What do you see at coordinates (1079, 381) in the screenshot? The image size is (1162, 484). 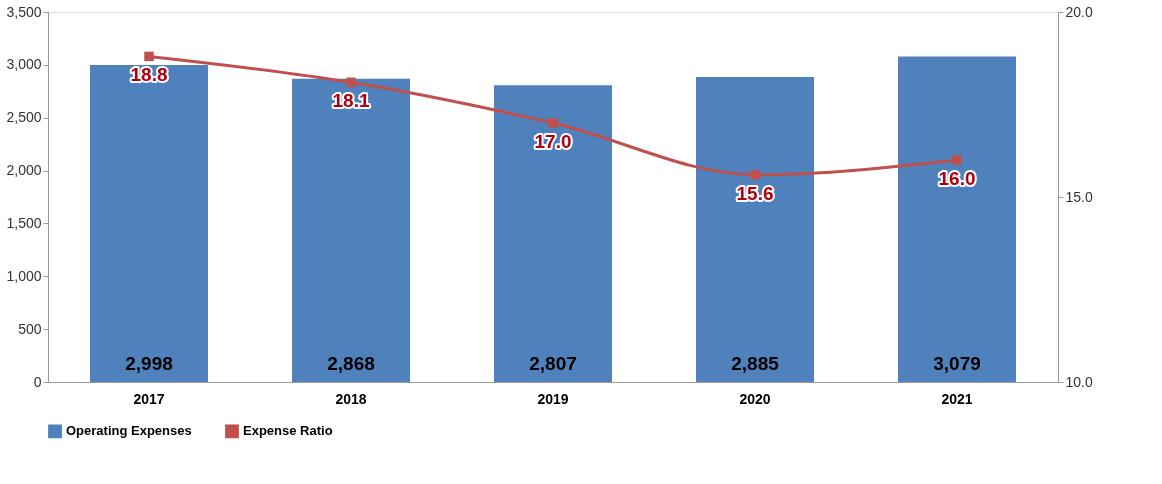 I see `y2-tick-label: 10.0` at bounding box center [1079, 381].